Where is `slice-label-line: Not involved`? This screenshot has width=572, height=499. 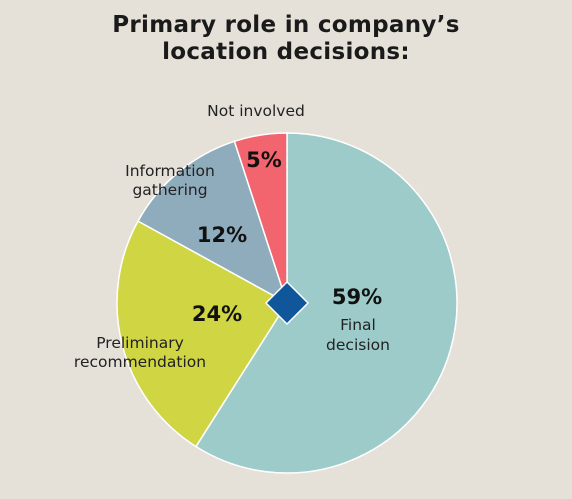
slice-label-line: Not involved is located at coordinates (256, 111).